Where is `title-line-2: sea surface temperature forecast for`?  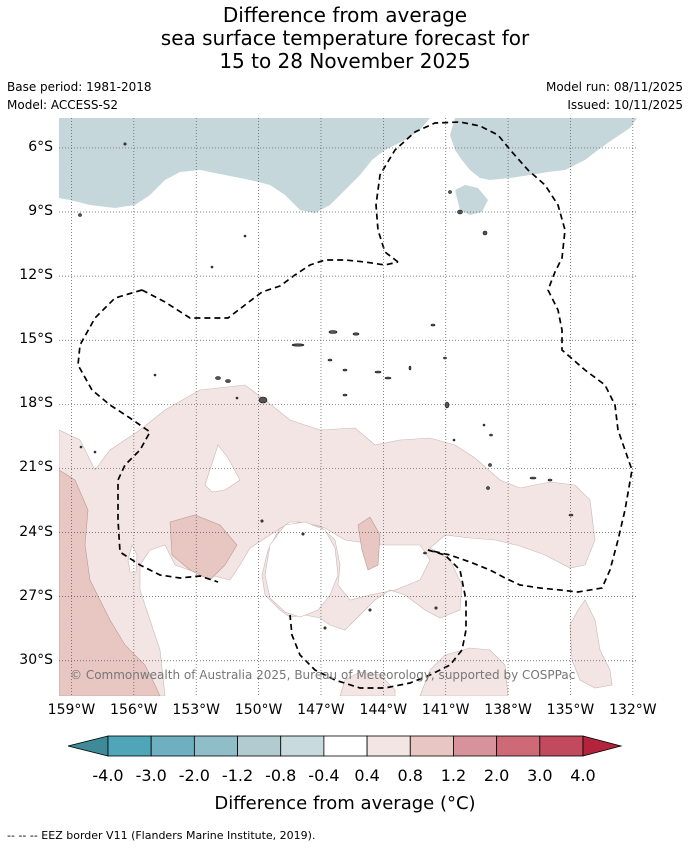 title-line-2: sea surface temperature forecast for is located at coordinates (345, 38).